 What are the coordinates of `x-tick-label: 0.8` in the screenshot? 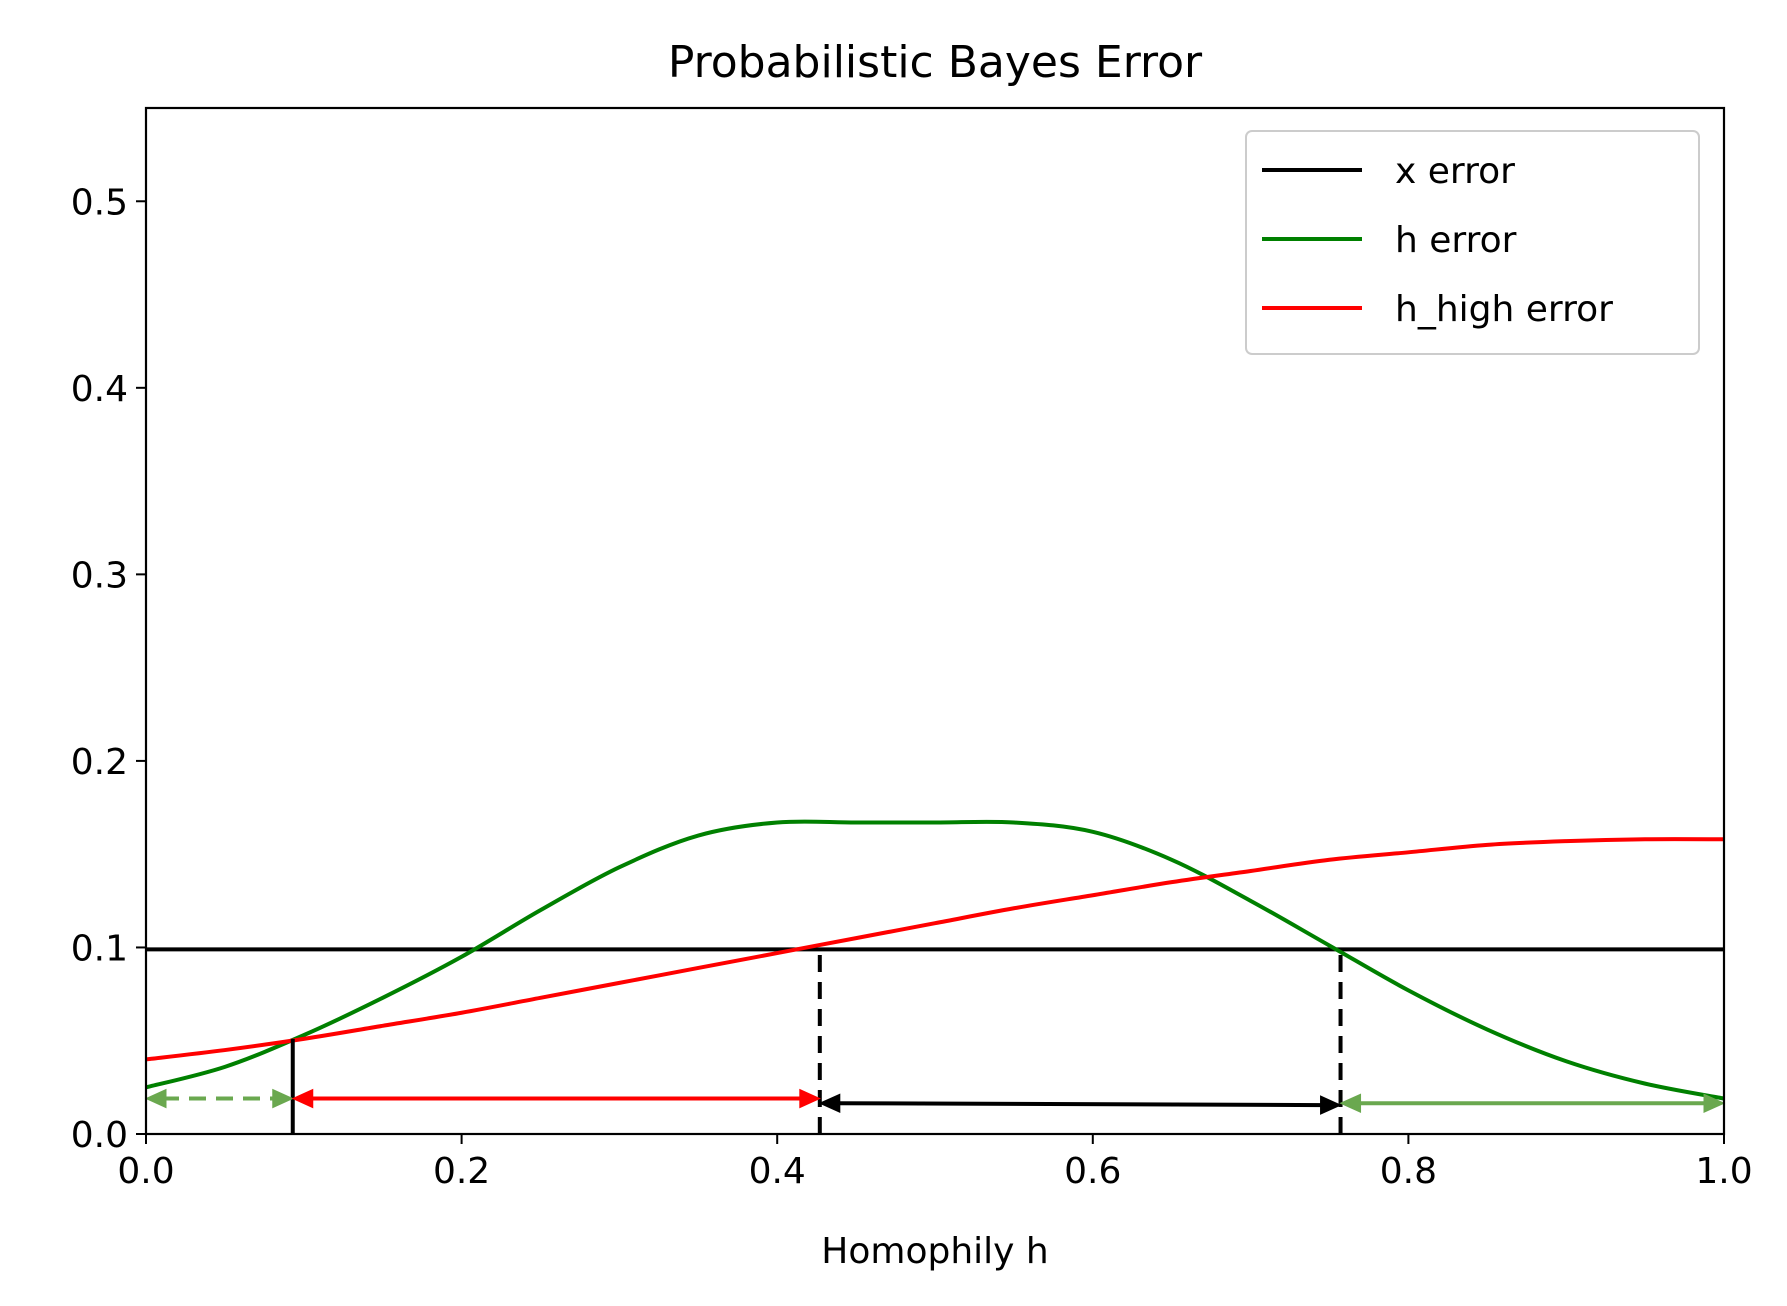 It's located at (1408, 1171).